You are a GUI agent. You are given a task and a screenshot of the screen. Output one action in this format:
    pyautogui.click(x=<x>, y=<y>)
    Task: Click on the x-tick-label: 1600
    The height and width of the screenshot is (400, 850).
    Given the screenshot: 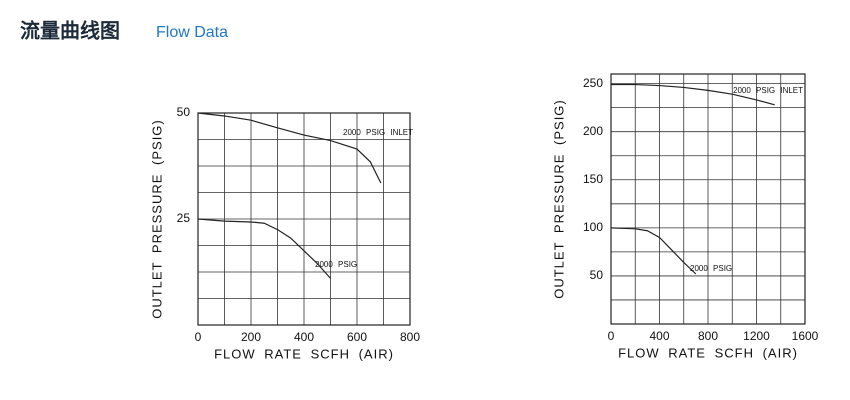 What is the action you would take?
    pyautogui.click(x=805, y=336)
    